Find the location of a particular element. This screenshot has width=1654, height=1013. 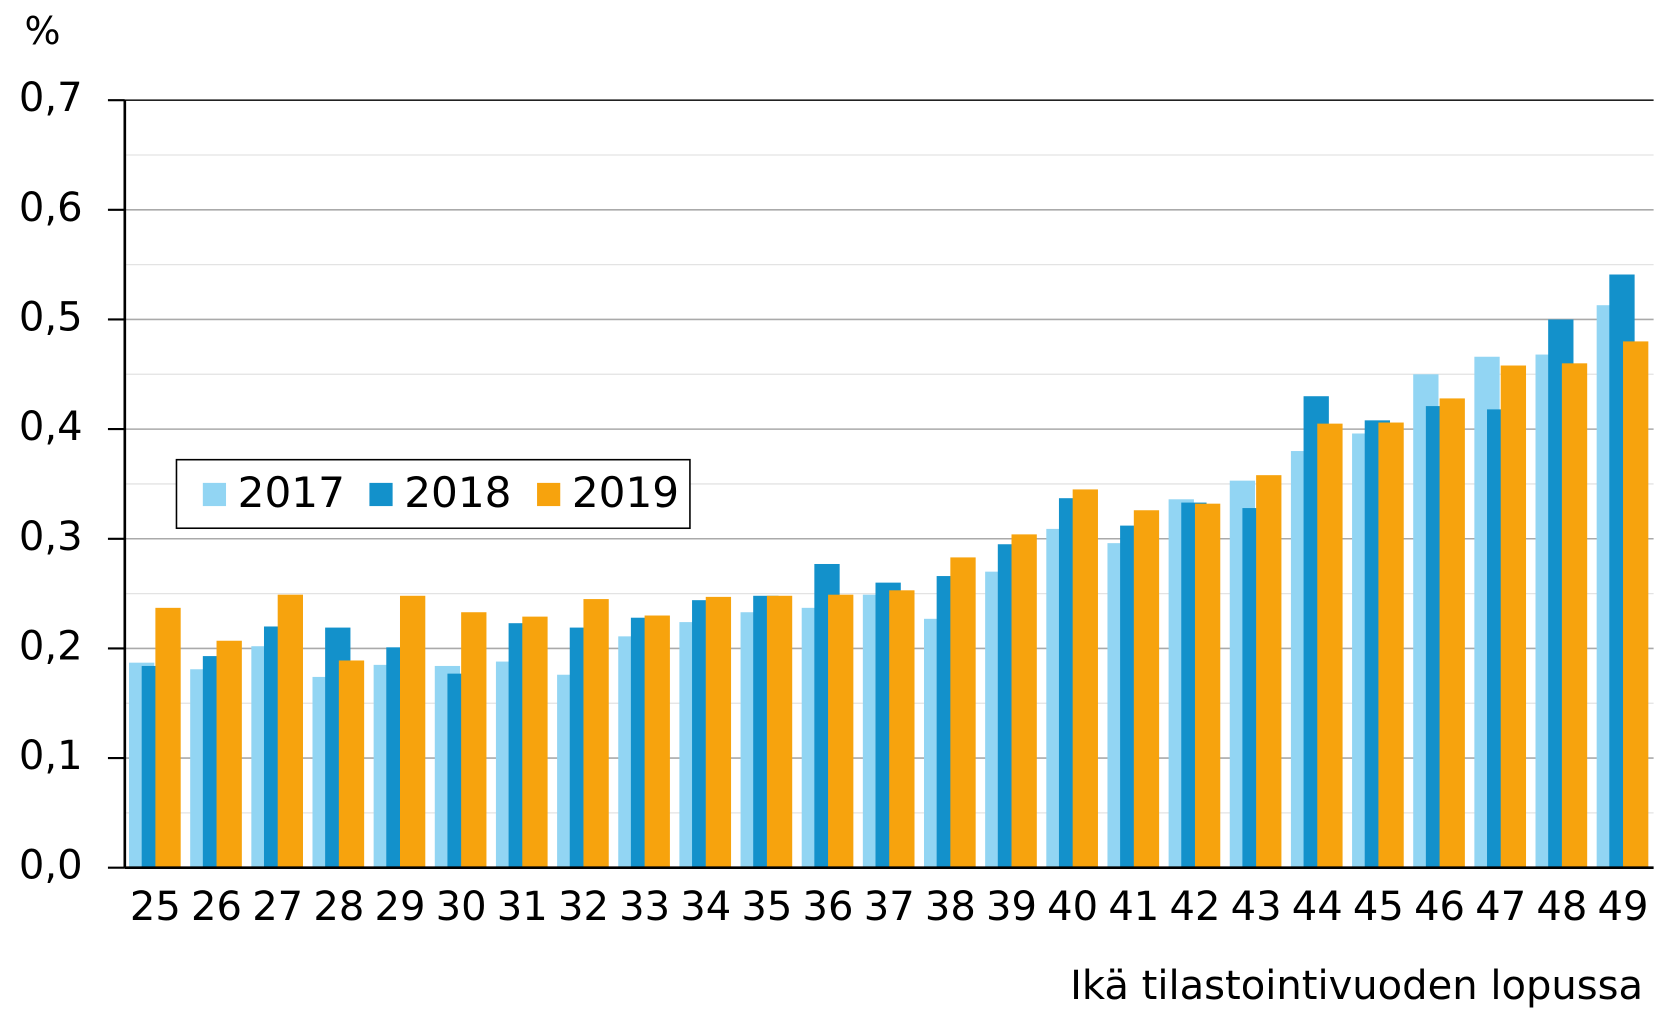

x-tick-label: 48 is located at coordinates (1561, 907).